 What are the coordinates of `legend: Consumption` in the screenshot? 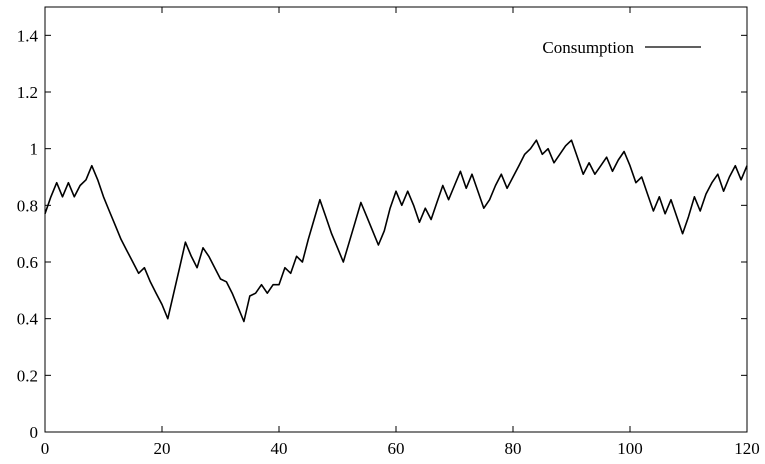 It's located at (621, 47).